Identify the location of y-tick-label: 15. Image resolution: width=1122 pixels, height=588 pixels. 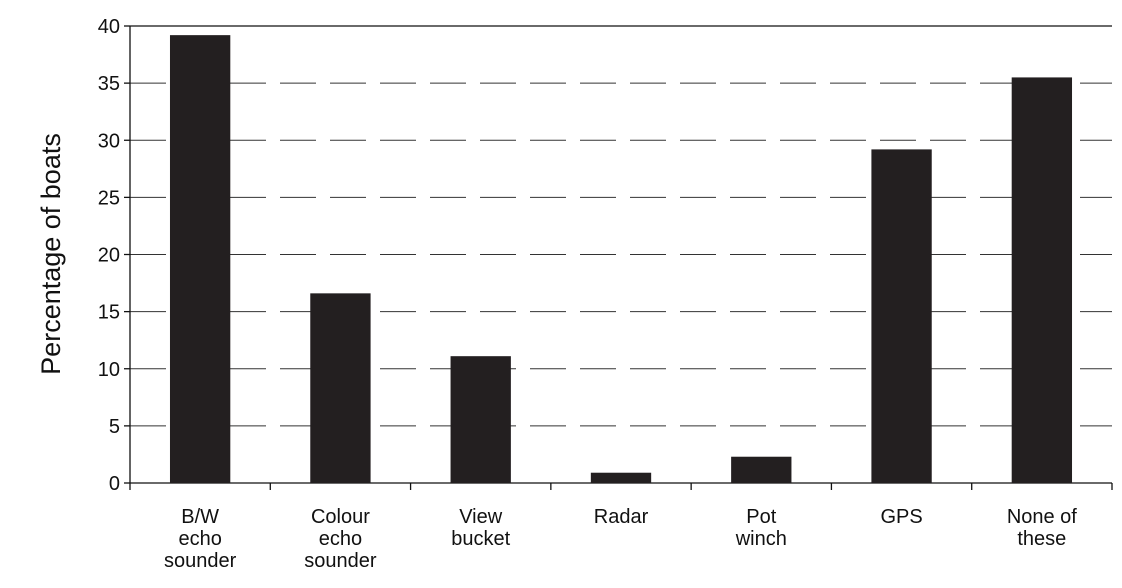
(109, 313).